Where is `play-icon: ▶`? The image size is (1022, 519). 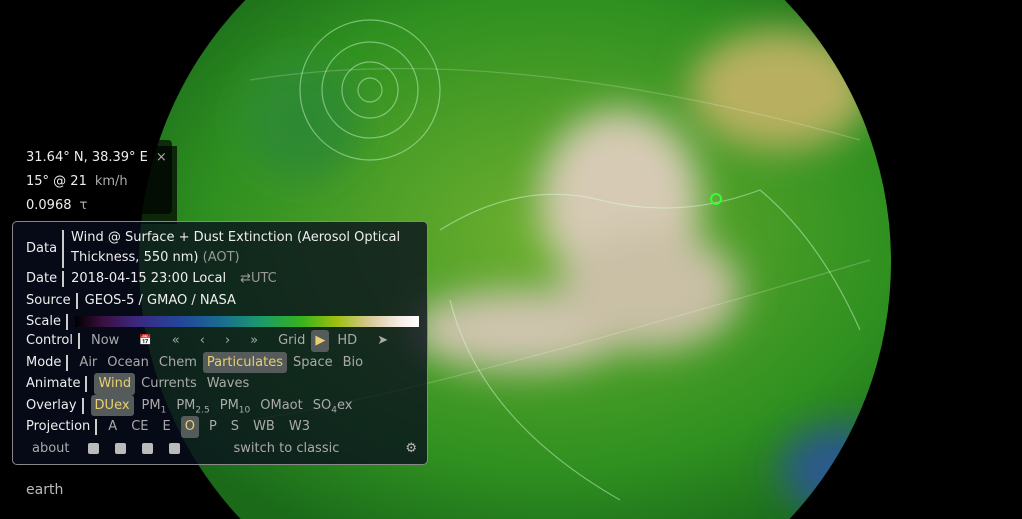
play-icon: ▶ is located at coordinates (320, 341).